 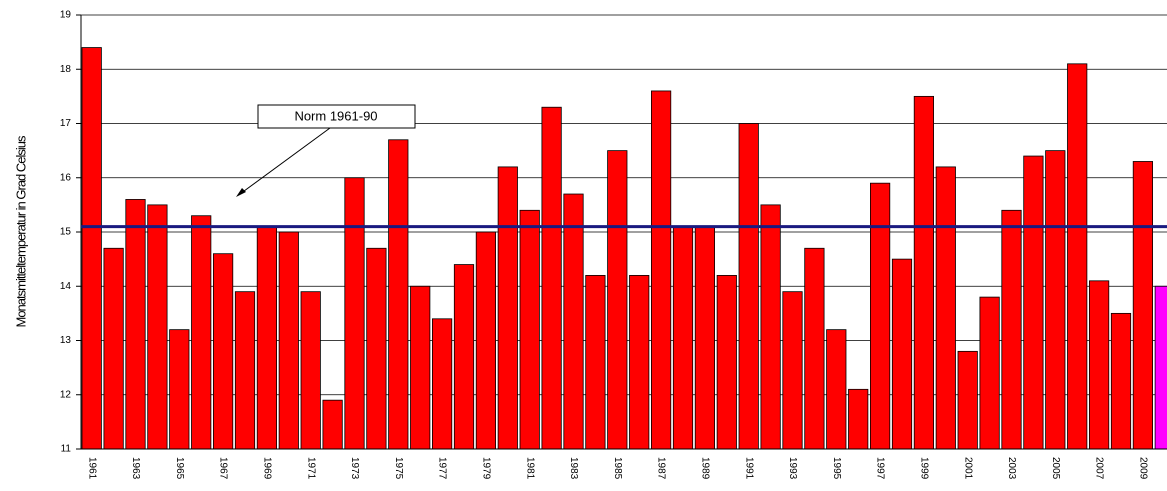 What do you see at coordinates (20, 231) in the screenshot?
I see `y-axis-label: Monatsmitteltemperatur in Grad Celsius` at bounding box center [20, 231].